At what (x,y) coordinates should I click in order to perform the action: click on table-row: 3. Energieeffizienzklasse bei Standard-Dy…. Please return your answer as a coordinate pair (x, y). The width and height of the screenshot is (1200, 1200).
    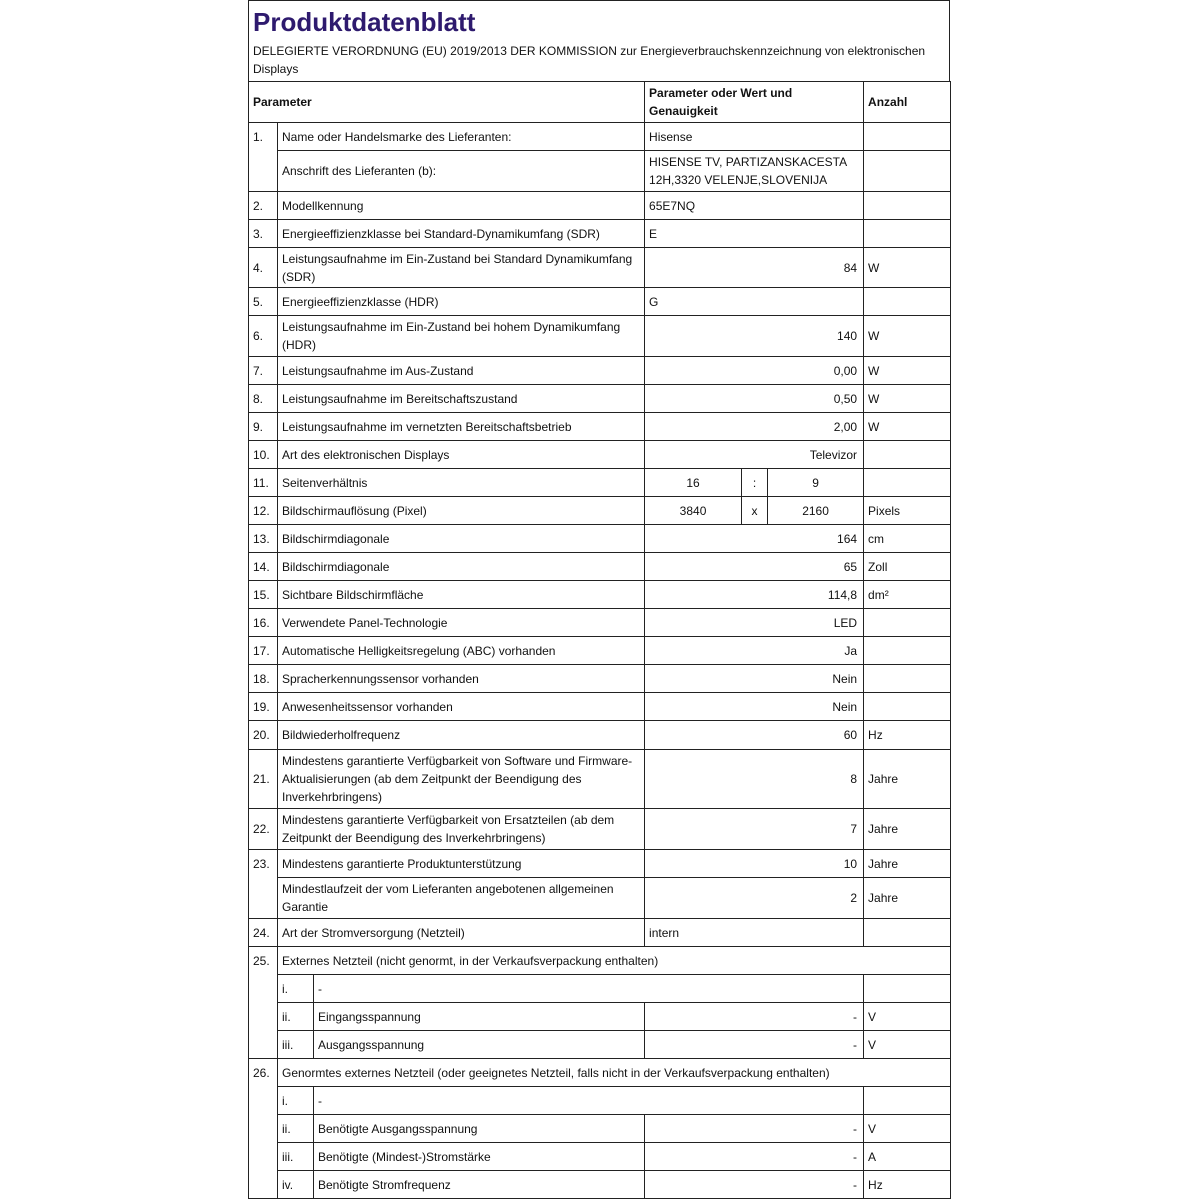
    Looking at the image, I should click on (600, 233).